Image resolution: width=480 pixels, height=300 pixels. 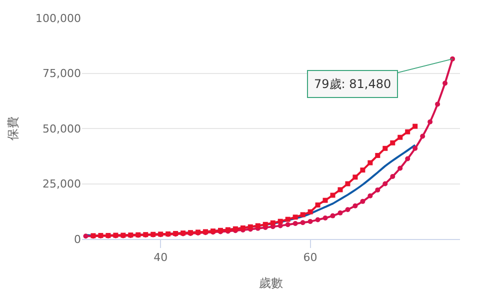 What do you see at coordinates (13, 128) in the screenshot?
I see `y-axis-title: 保費` at bounding box center [13, 128].